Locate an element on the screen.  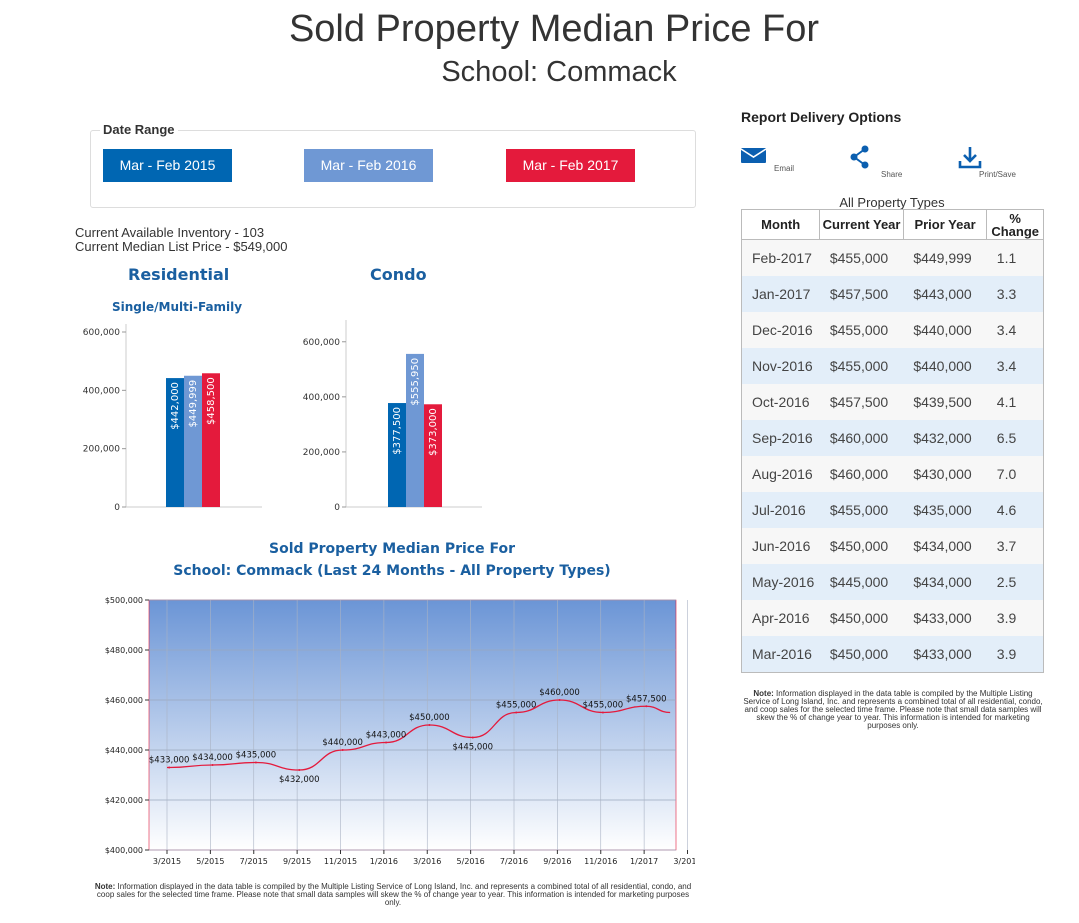
available-inventory: Current Available Inventory - 103 is located at coordinates (170, 232).